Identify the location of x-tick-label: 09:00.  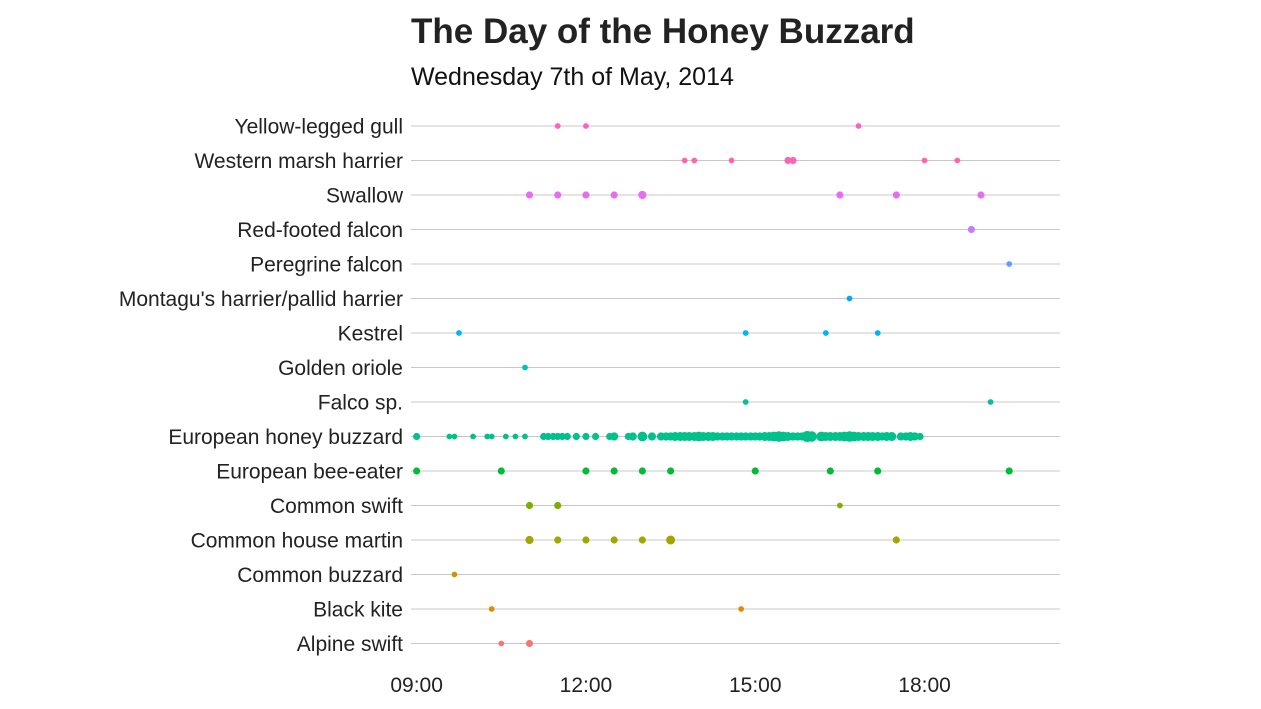
(416, 685).